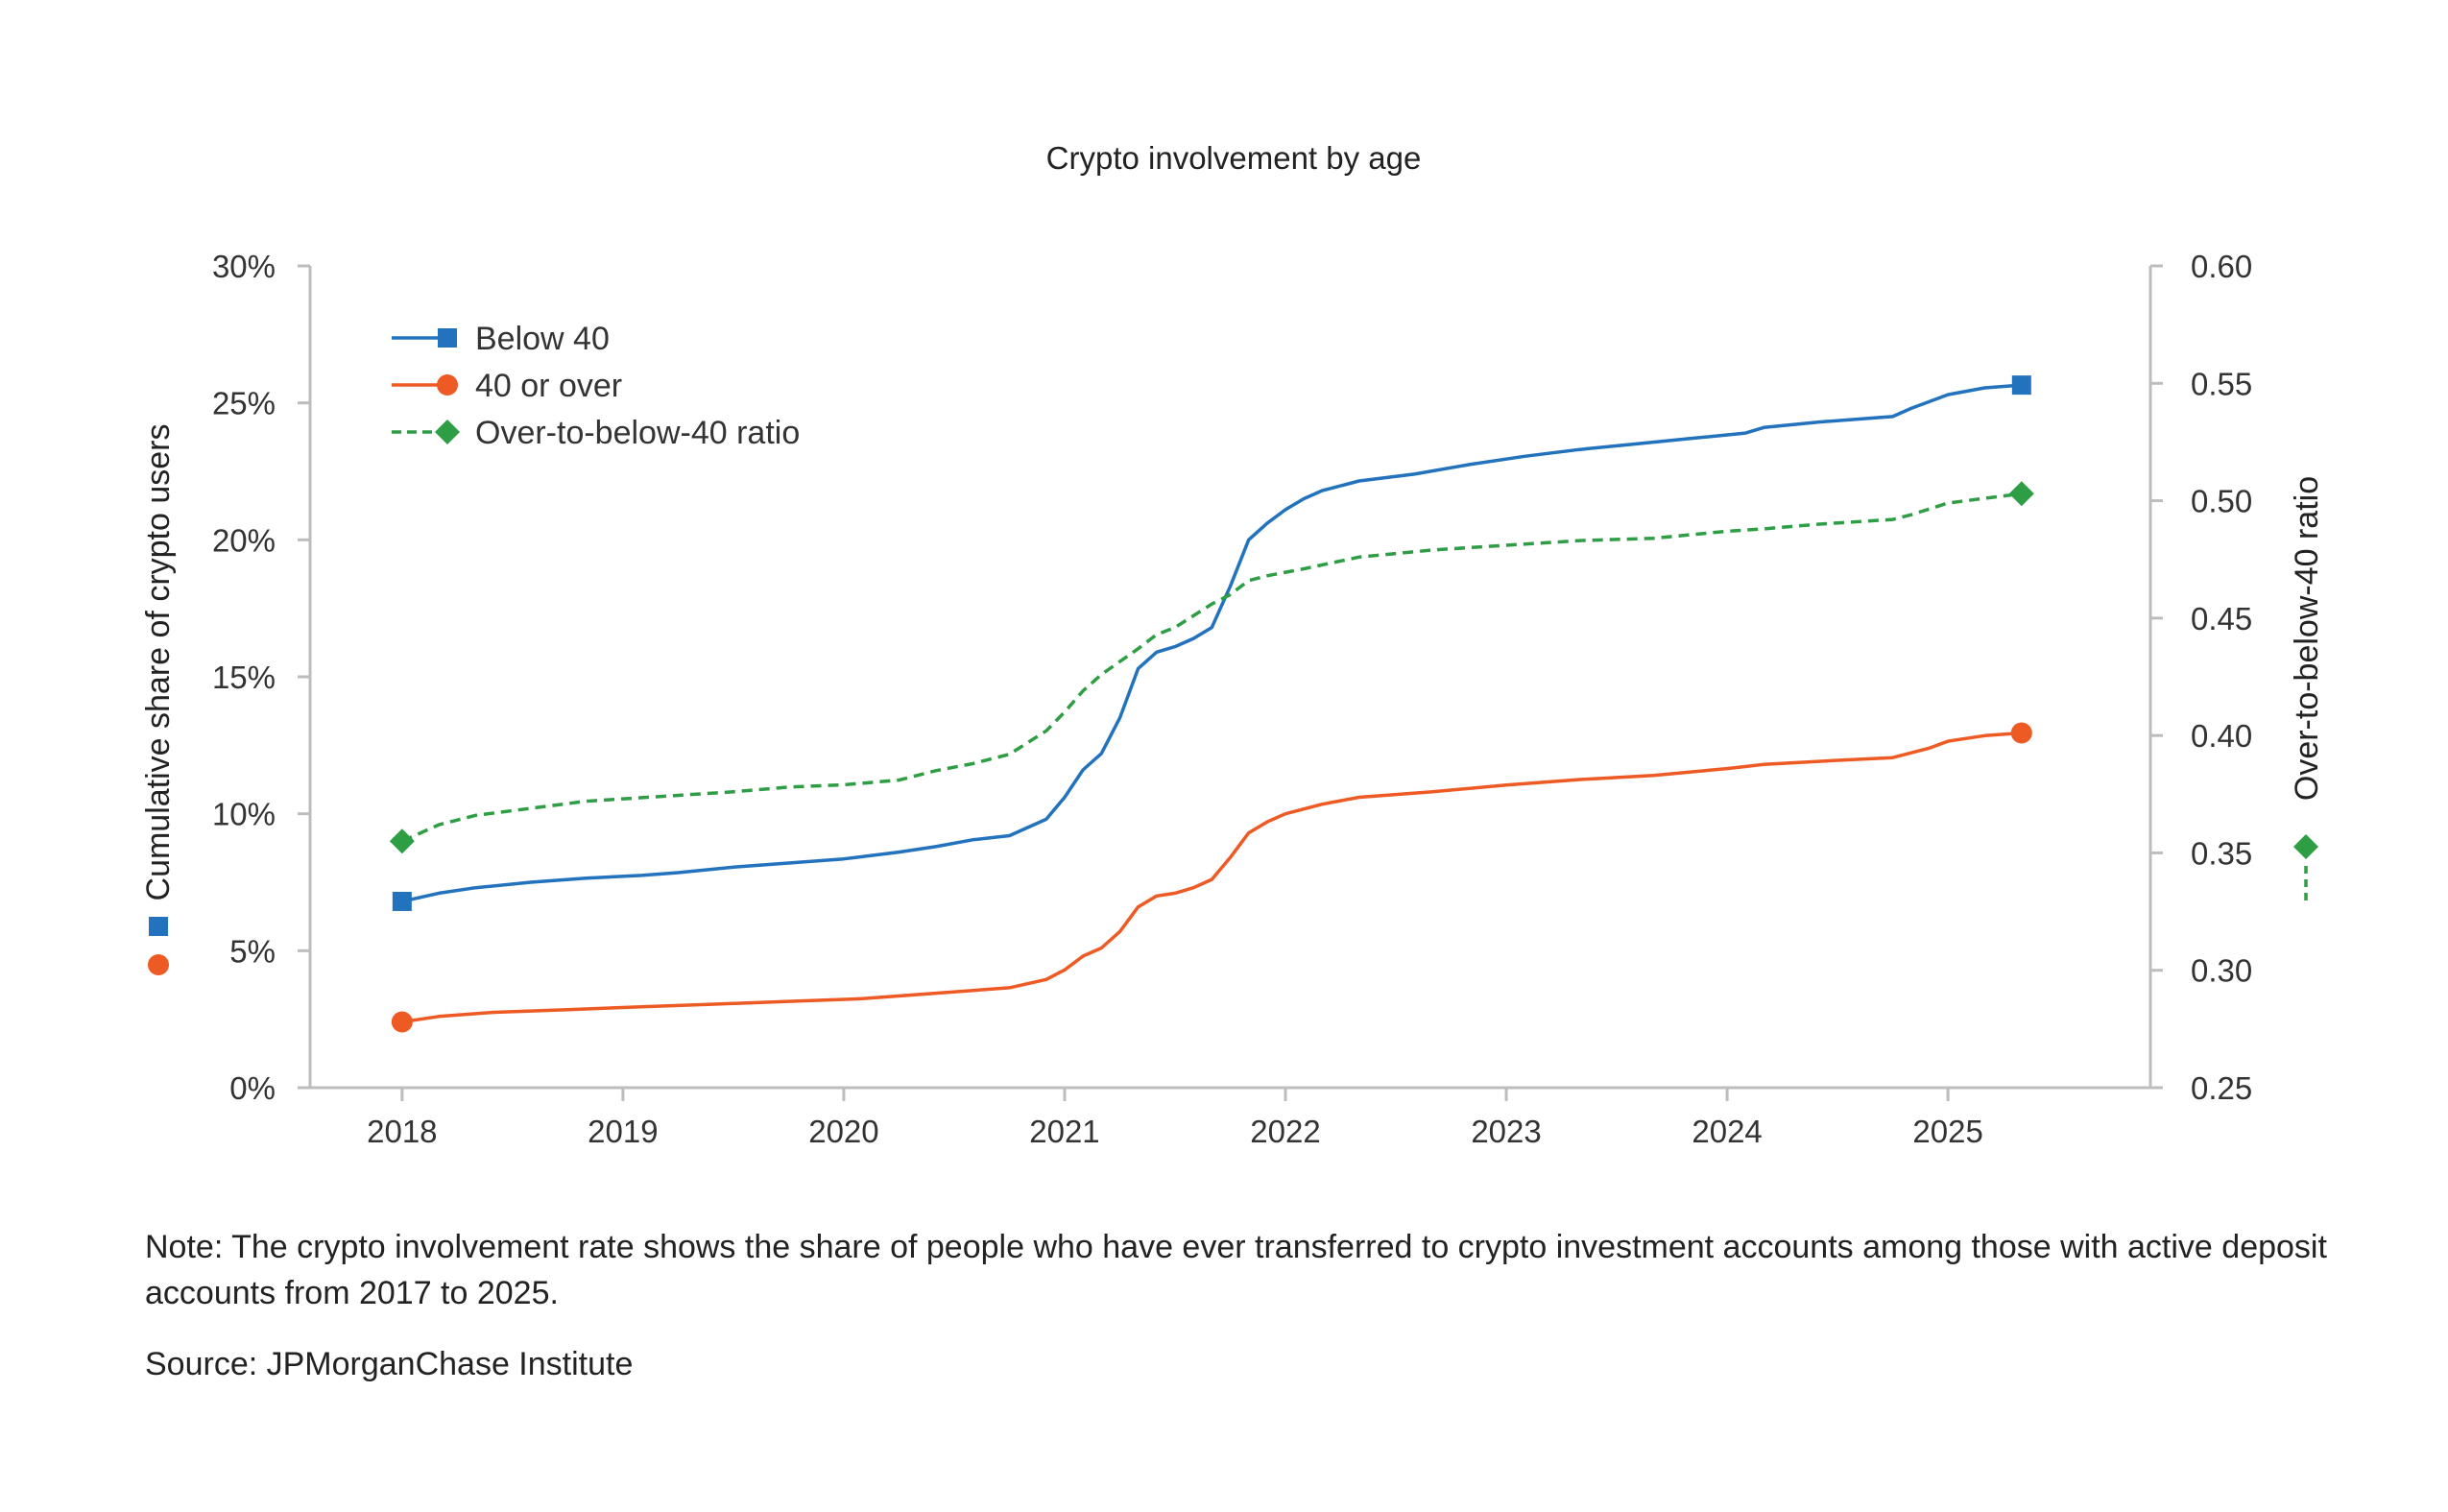  What do you see at coordinates (2221, 853) in the screenshot?
I see `y-right-tick-label: 0.35` at bounding box center [2221, 853].